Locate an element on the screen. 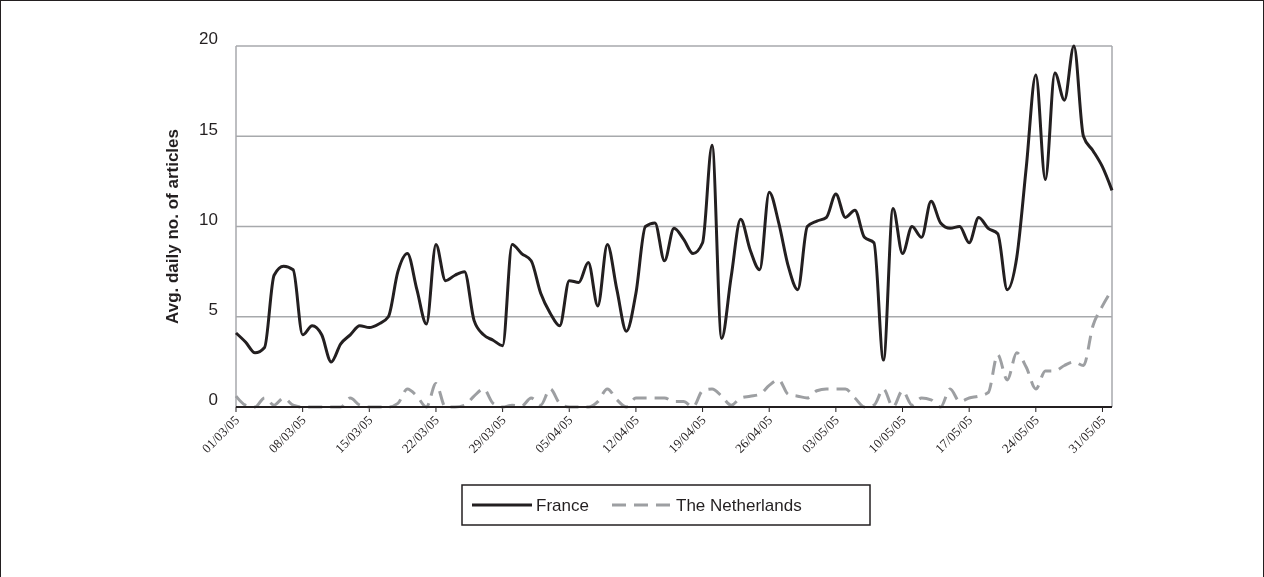 This screenshot has height=577, width=1264. y-tick-label: 15 is located at coordinates (208, 129).